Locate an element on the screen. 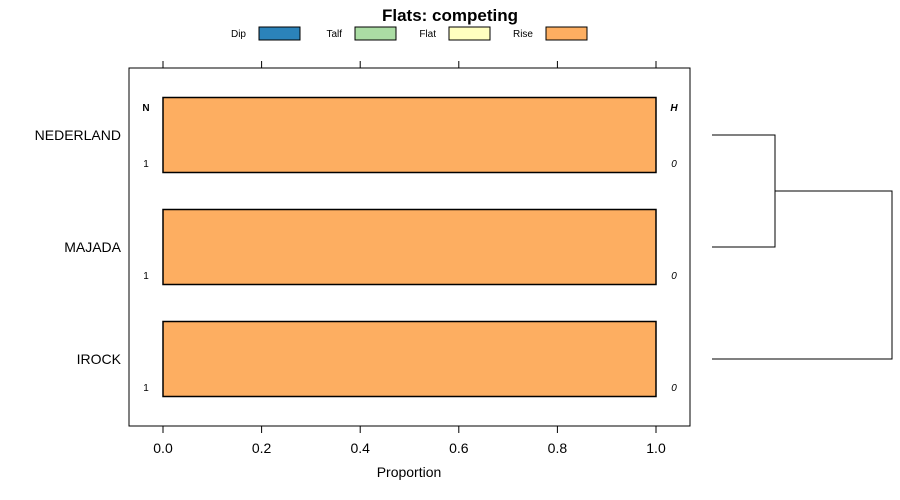  legend-label-talf: Talf is located at coordinates (334, 34).